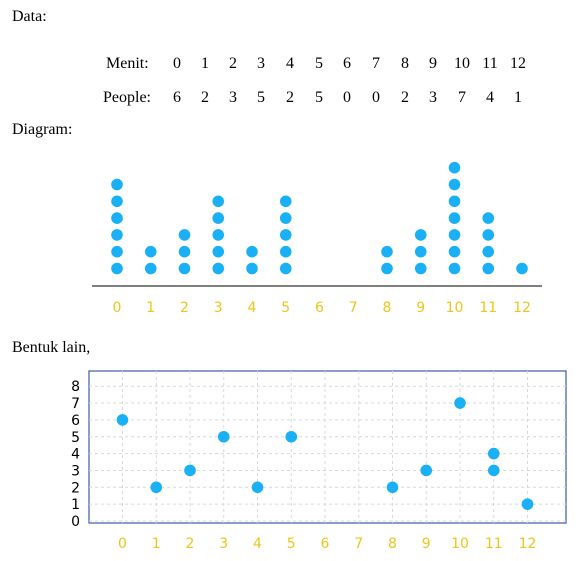 The height and width of the screenshot is (561, 583). I want to click on x-tick-label: 12, so click(528, 544).